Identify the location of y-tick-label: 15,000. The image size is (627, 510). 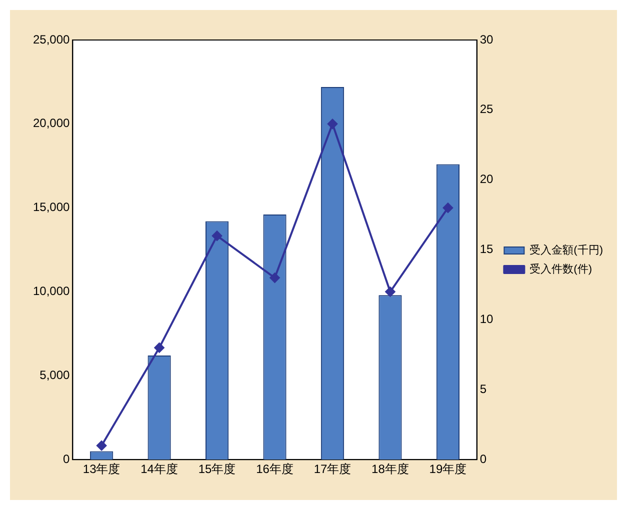
(51, 207).